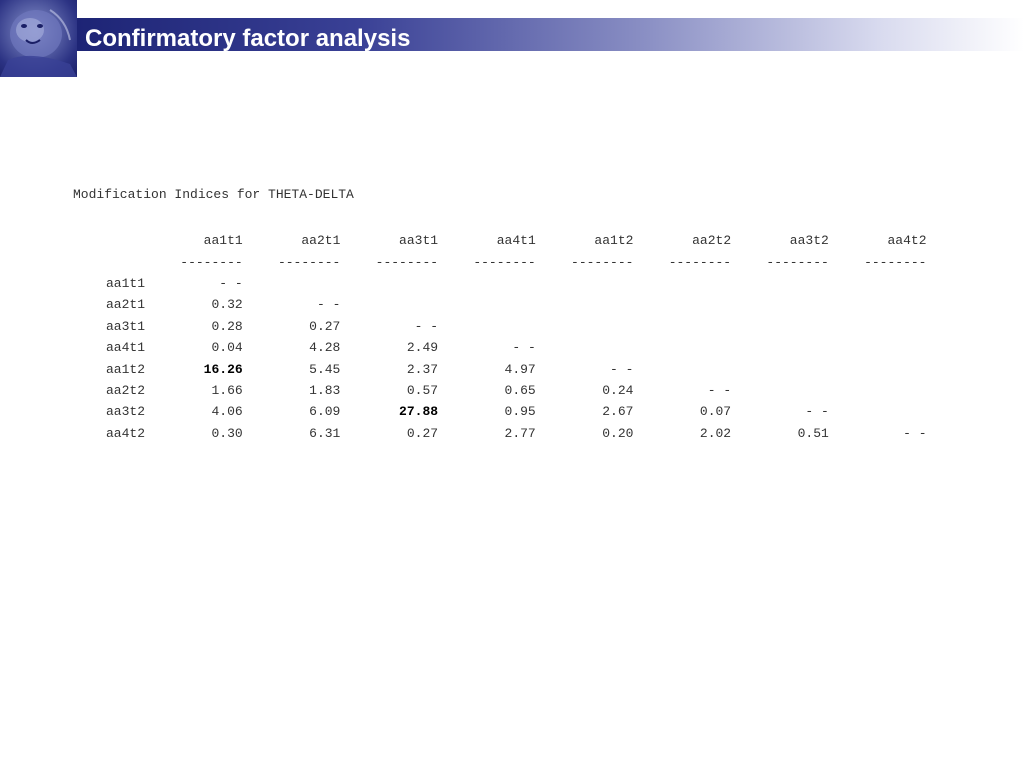 This screenshot has height=768, width=1024. Describe the element at coordinates (618, 433) in the screenshot. I see `table-cell: 0.20` at that location.